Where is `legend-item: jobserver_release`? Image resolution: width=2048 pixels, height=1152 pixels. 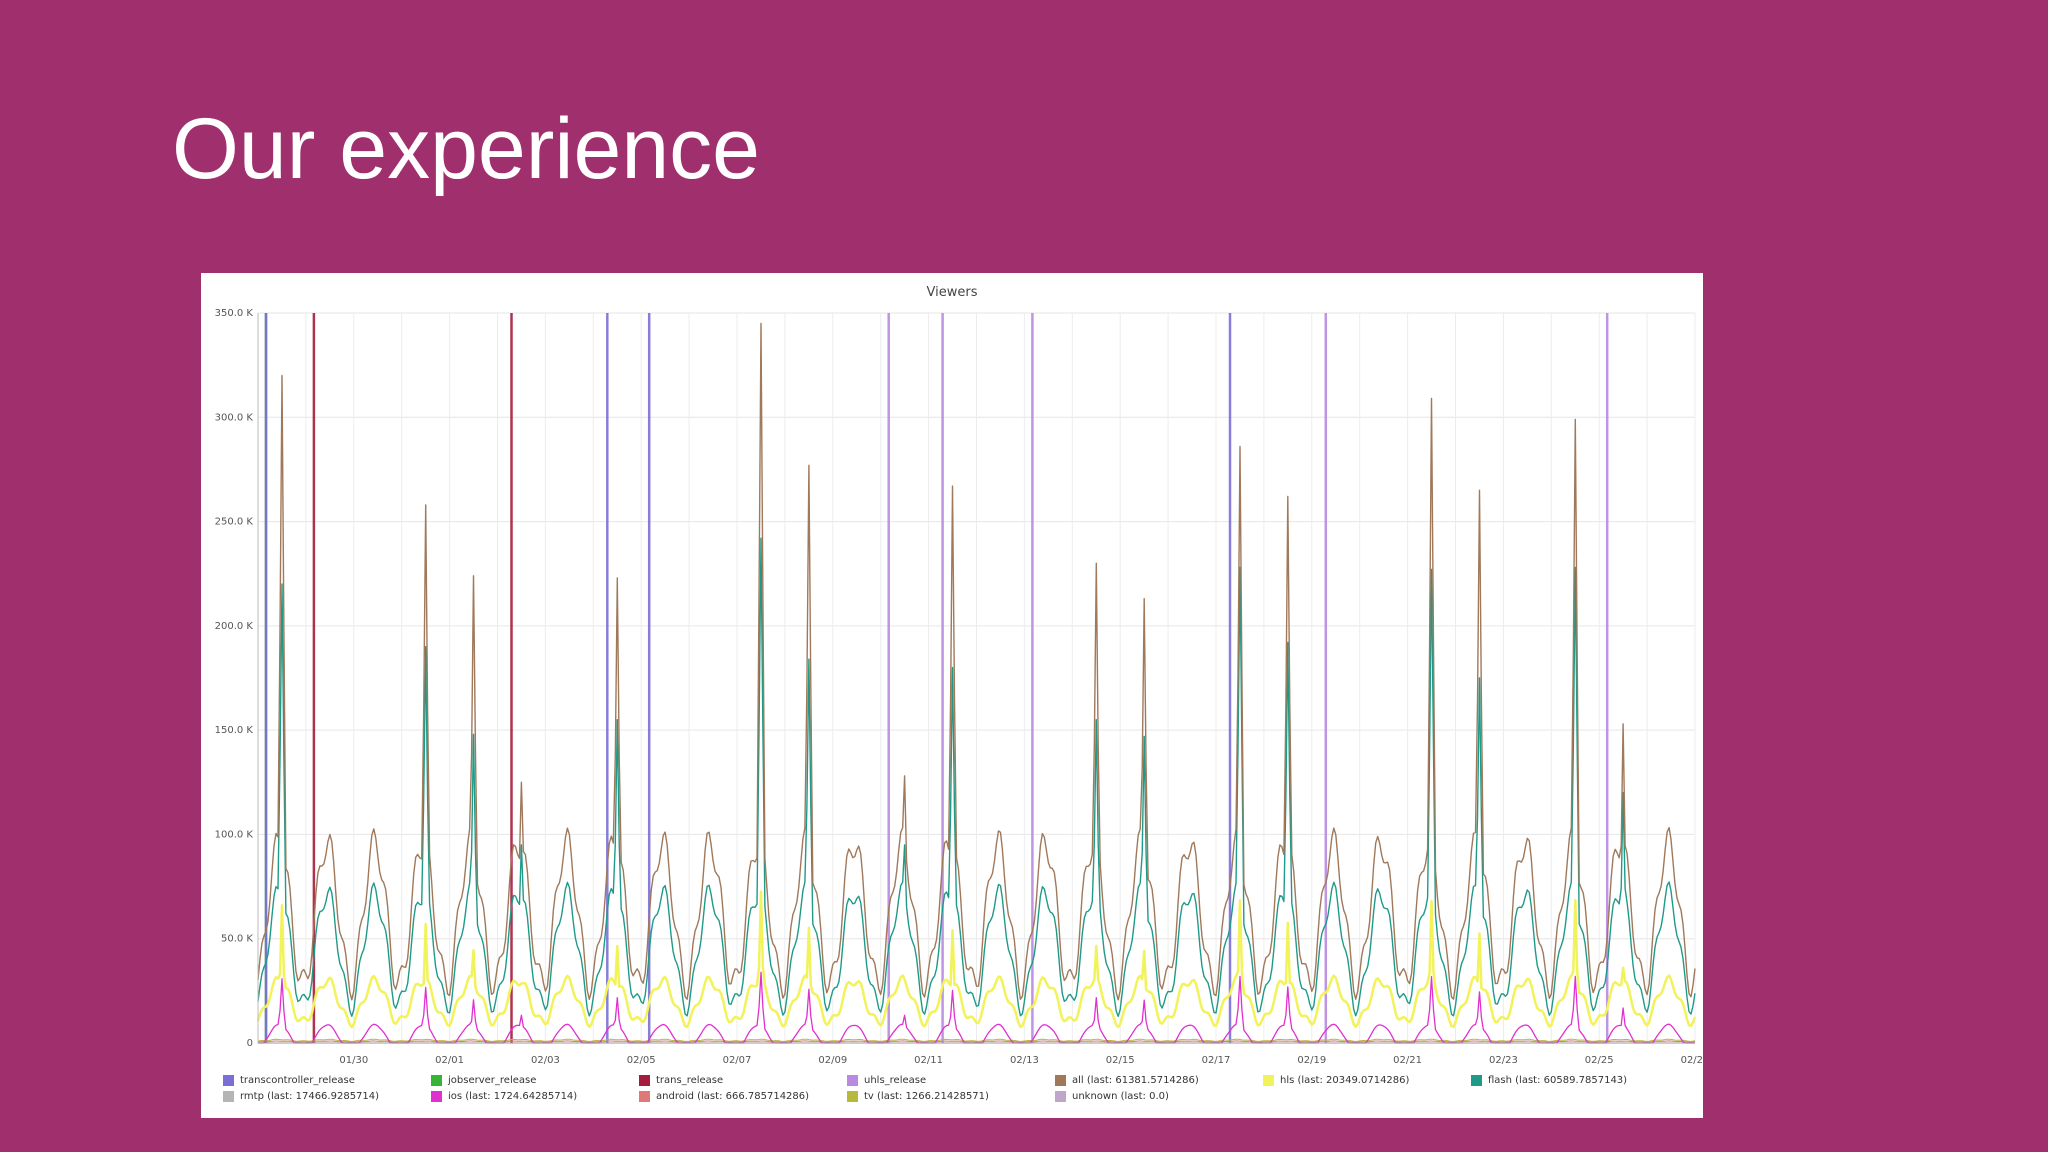
legend-item: jobserver_release is located at coordinates (535, 1080).